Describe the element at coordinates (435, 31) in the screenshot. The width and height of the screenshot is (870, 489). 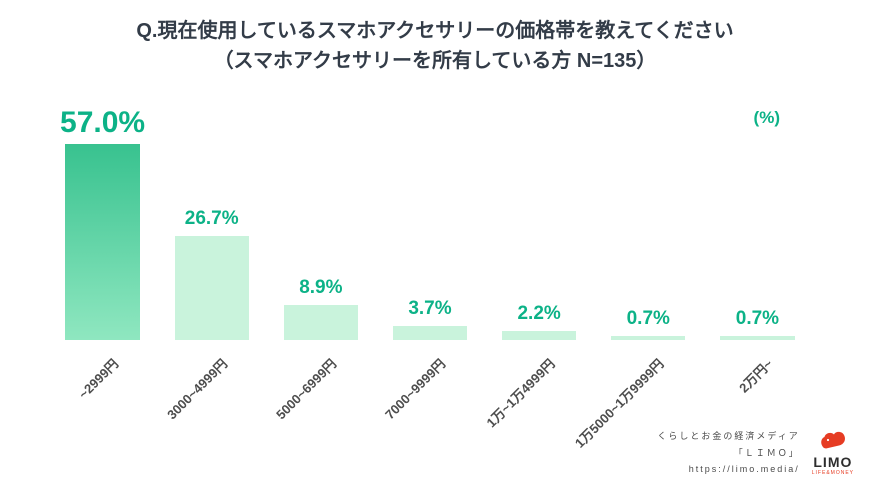
I see `chart-title-line1: Q.現在使用しているスマホアクセサリーの価格帯を教えてください` at that location.